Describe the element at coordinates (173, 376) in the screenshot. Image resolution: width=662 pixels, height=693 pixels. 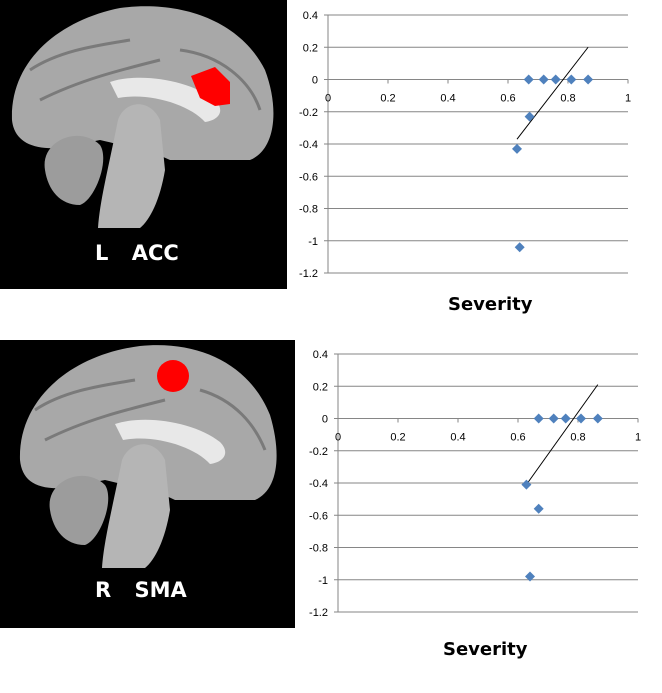
I see `highlight-region-sma` at that location.